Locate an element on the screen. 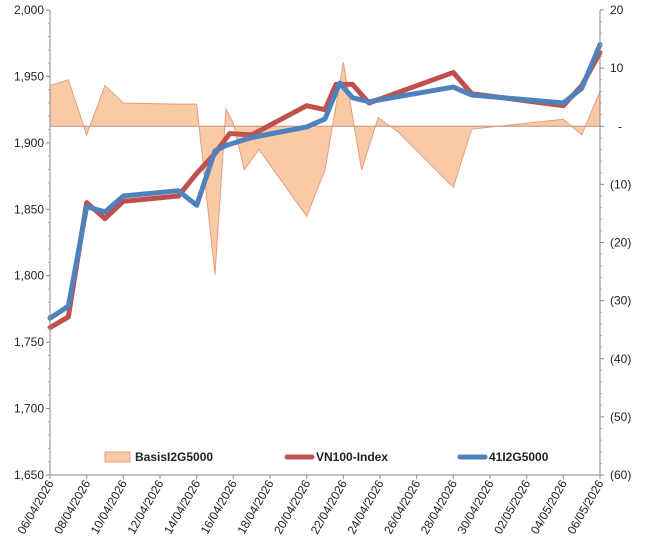 This screenshot has width=651, height=555. x-tick-label: 06/04/2026 is located at coordinates (35, 506).